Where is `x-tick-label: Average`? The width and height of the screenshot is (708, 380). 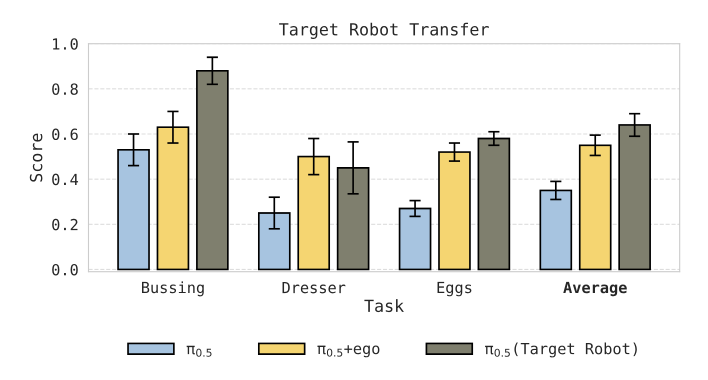 x-tick-label: Average is located at coordinates (595, 289).